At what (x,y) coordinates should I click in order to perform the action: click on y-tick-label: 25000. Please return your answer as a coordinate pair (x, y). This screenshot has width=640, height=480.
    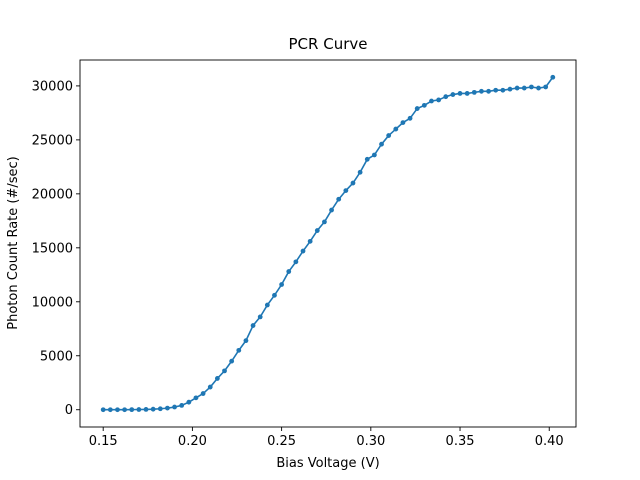
    Looking at the image, I should click on (52, 140).